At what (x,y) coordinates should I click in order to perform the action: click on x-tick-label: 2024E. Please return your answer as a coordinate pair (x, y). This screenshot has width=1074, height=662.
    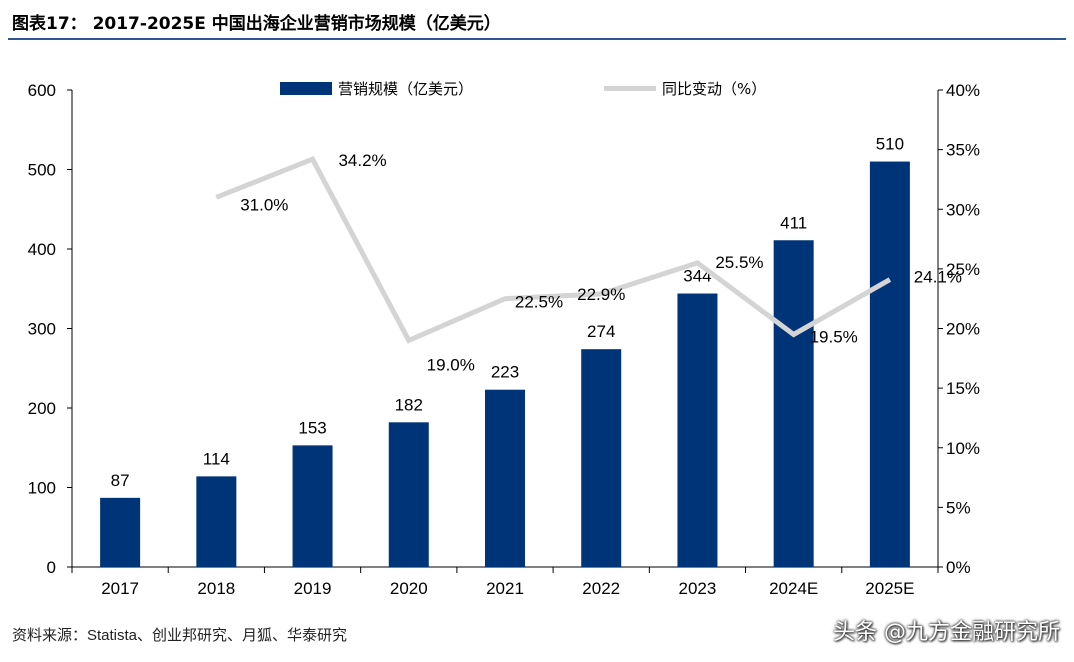
    Looking at the image, I should click on (793, 588).